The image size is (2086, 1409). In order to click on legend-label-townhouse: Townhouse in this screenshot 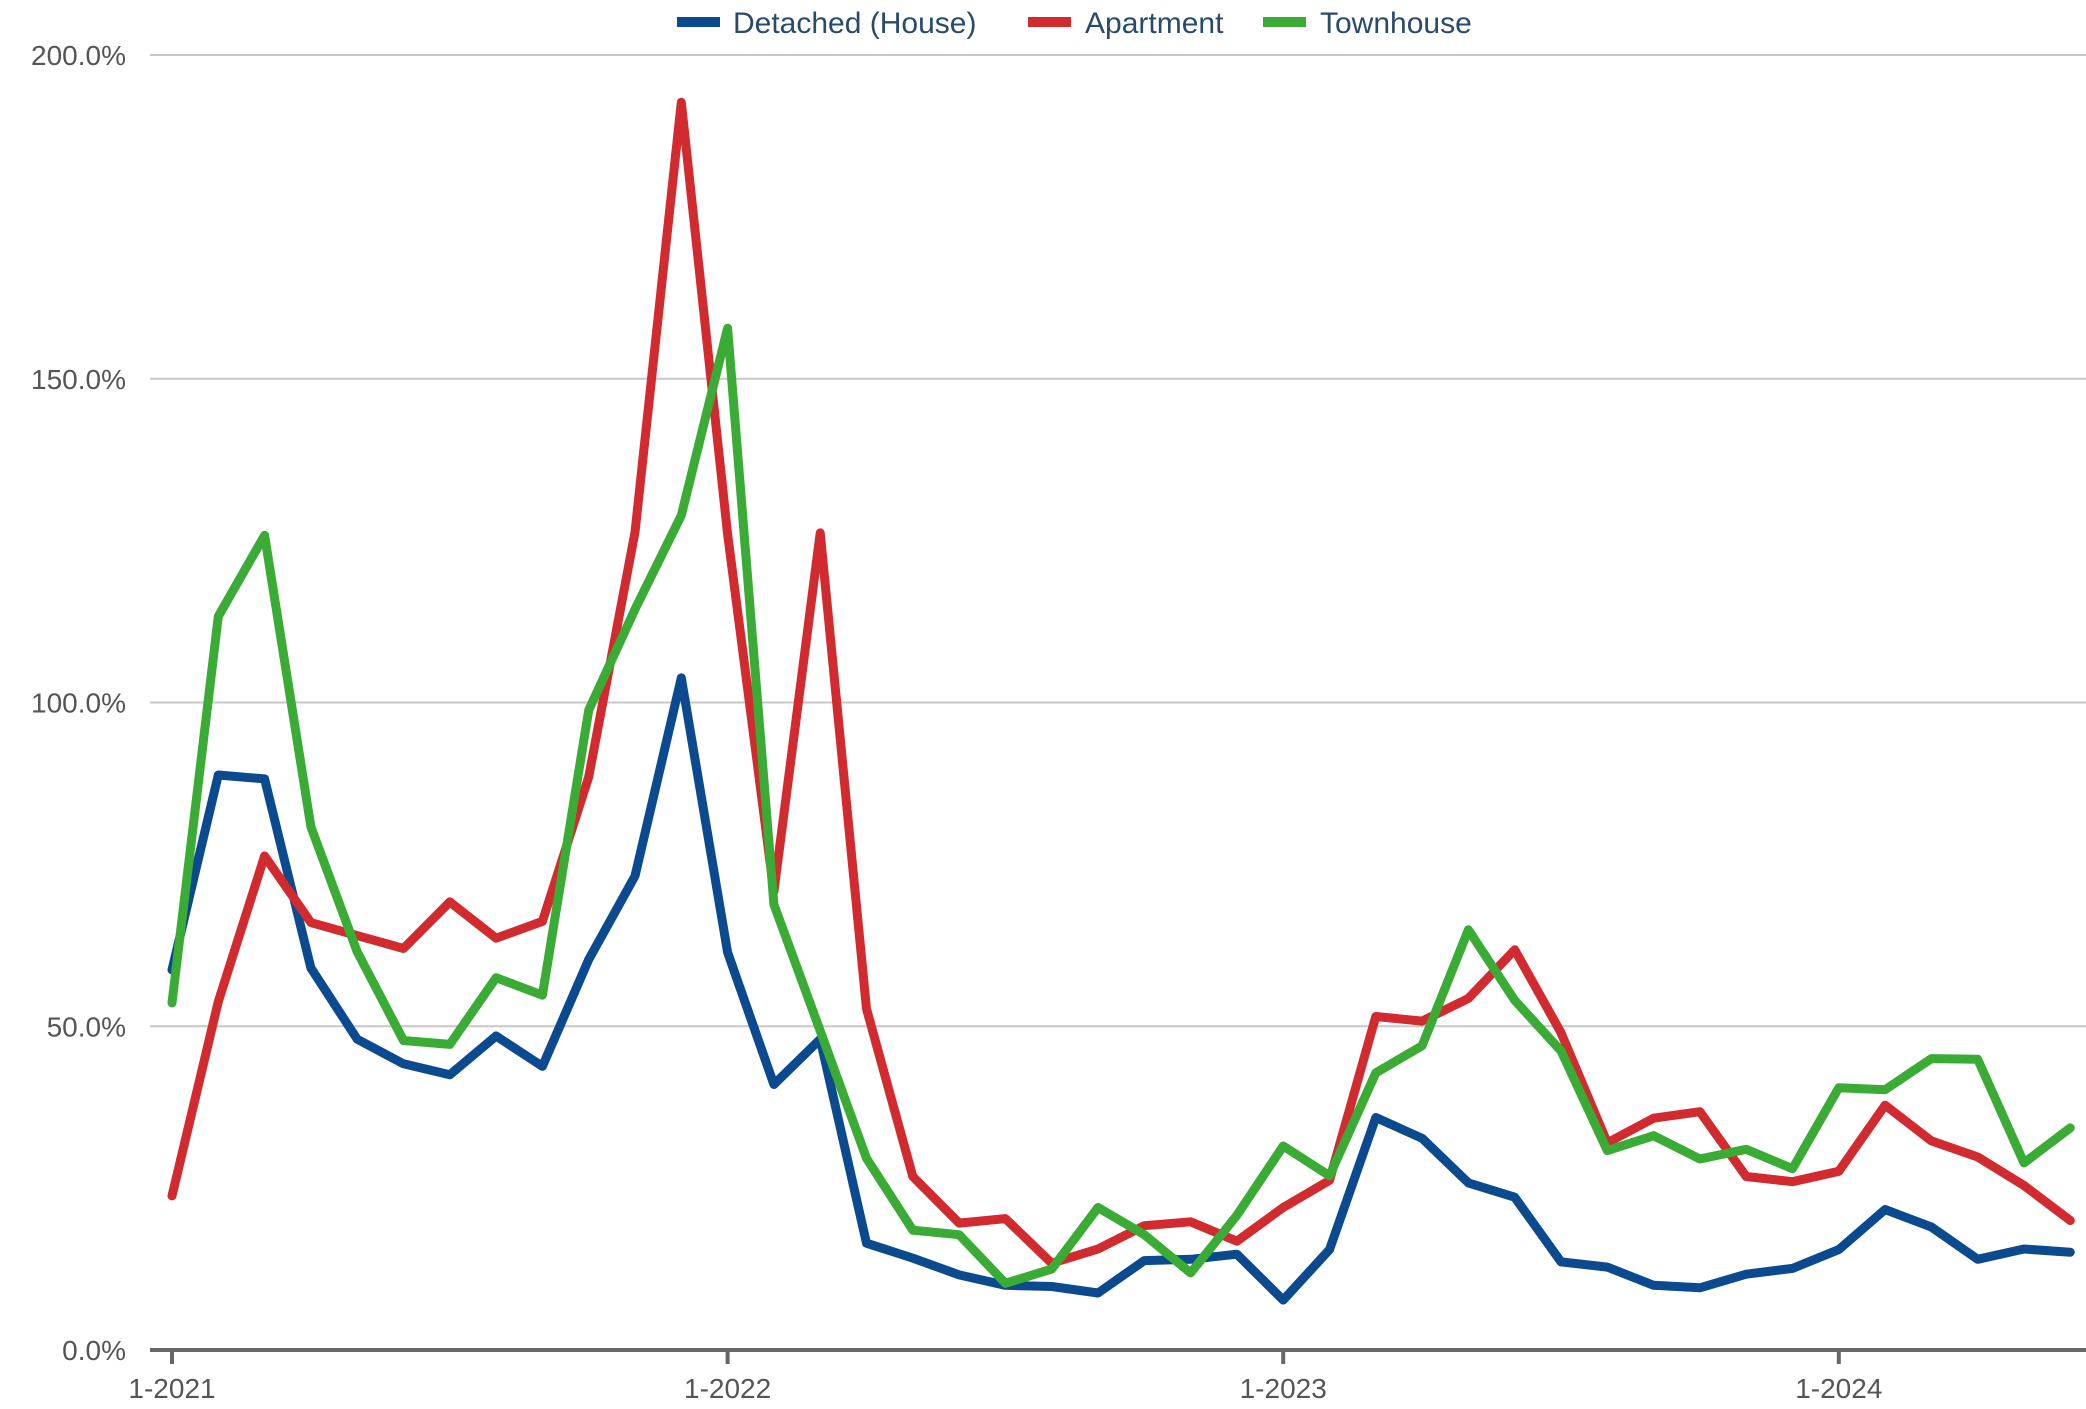, I will do `click(1396, 23)`.